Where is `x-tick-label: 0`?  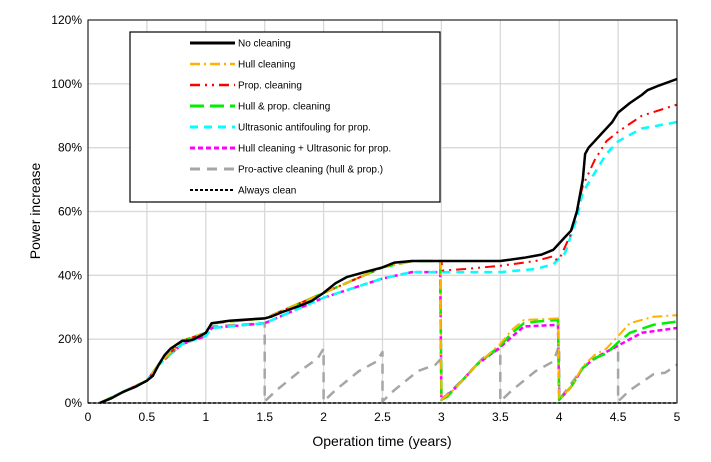
x-tick-label: 0 is located at coordinates (88, 417).